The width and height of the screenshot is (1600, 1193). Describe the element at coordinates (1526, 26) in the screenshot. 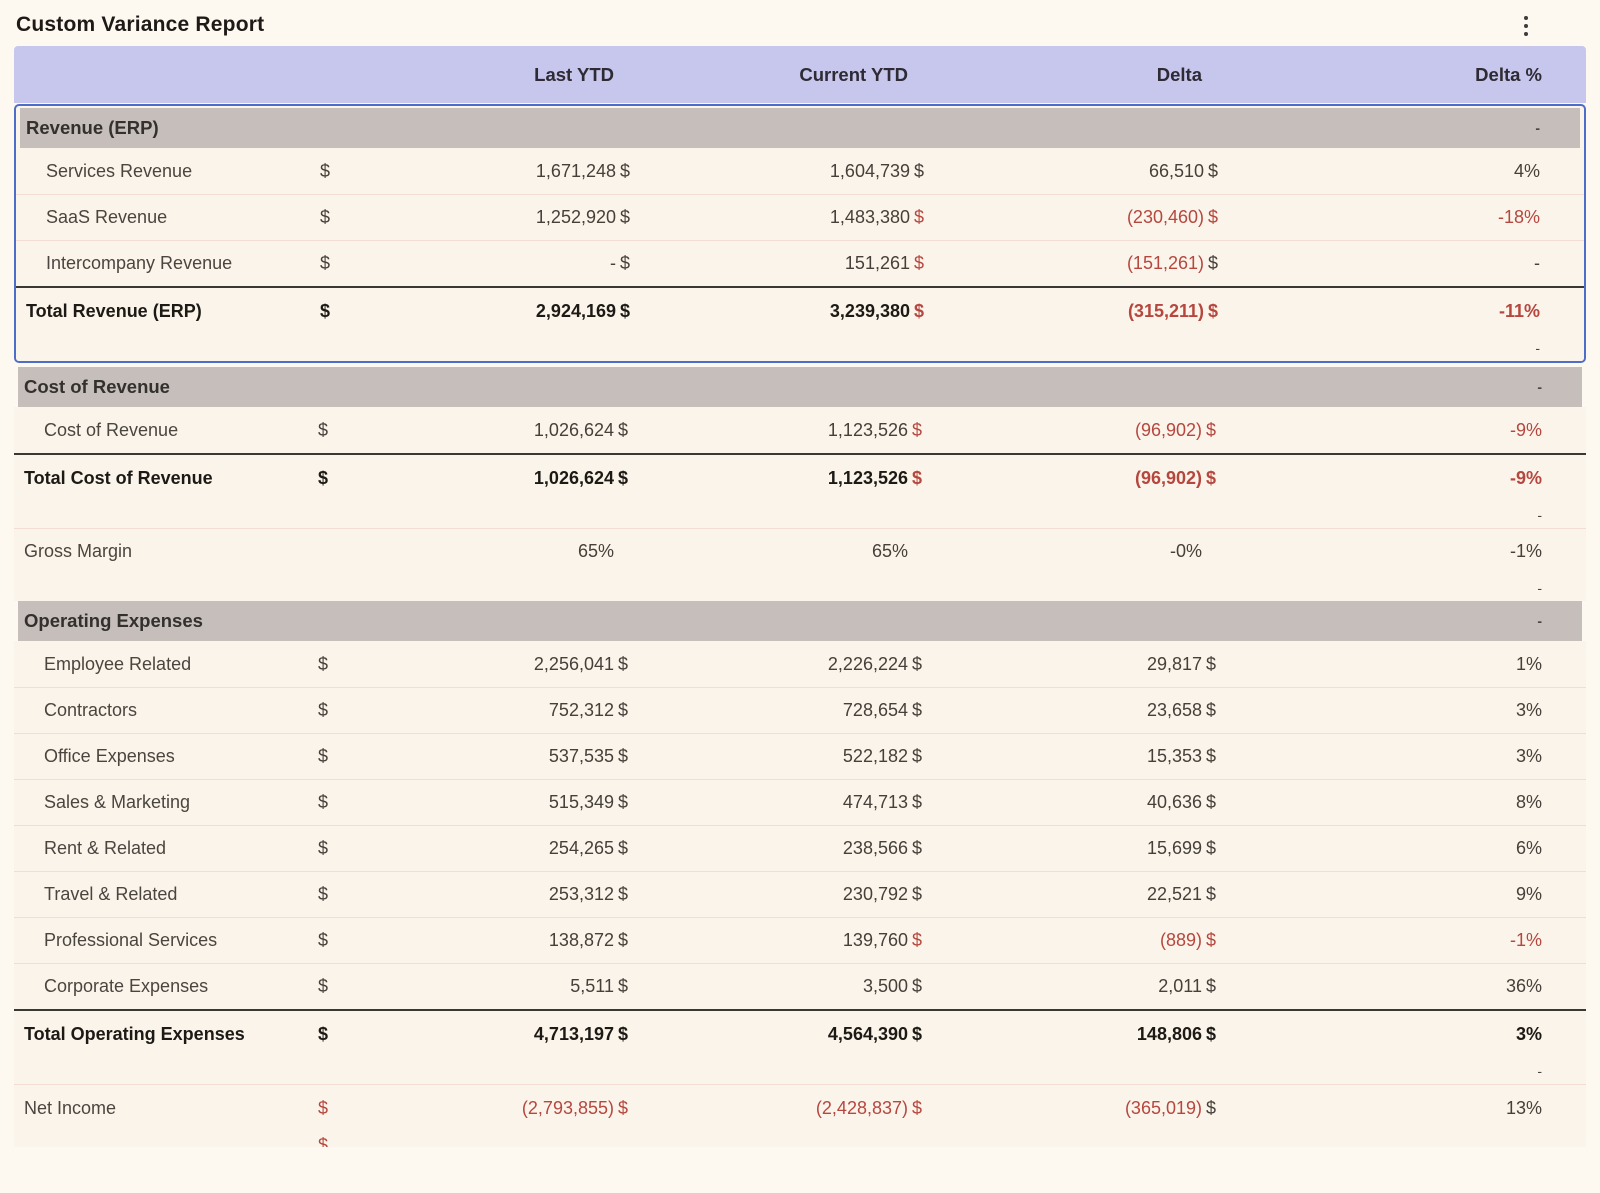

I see `kebab-menu-icon` at that location.